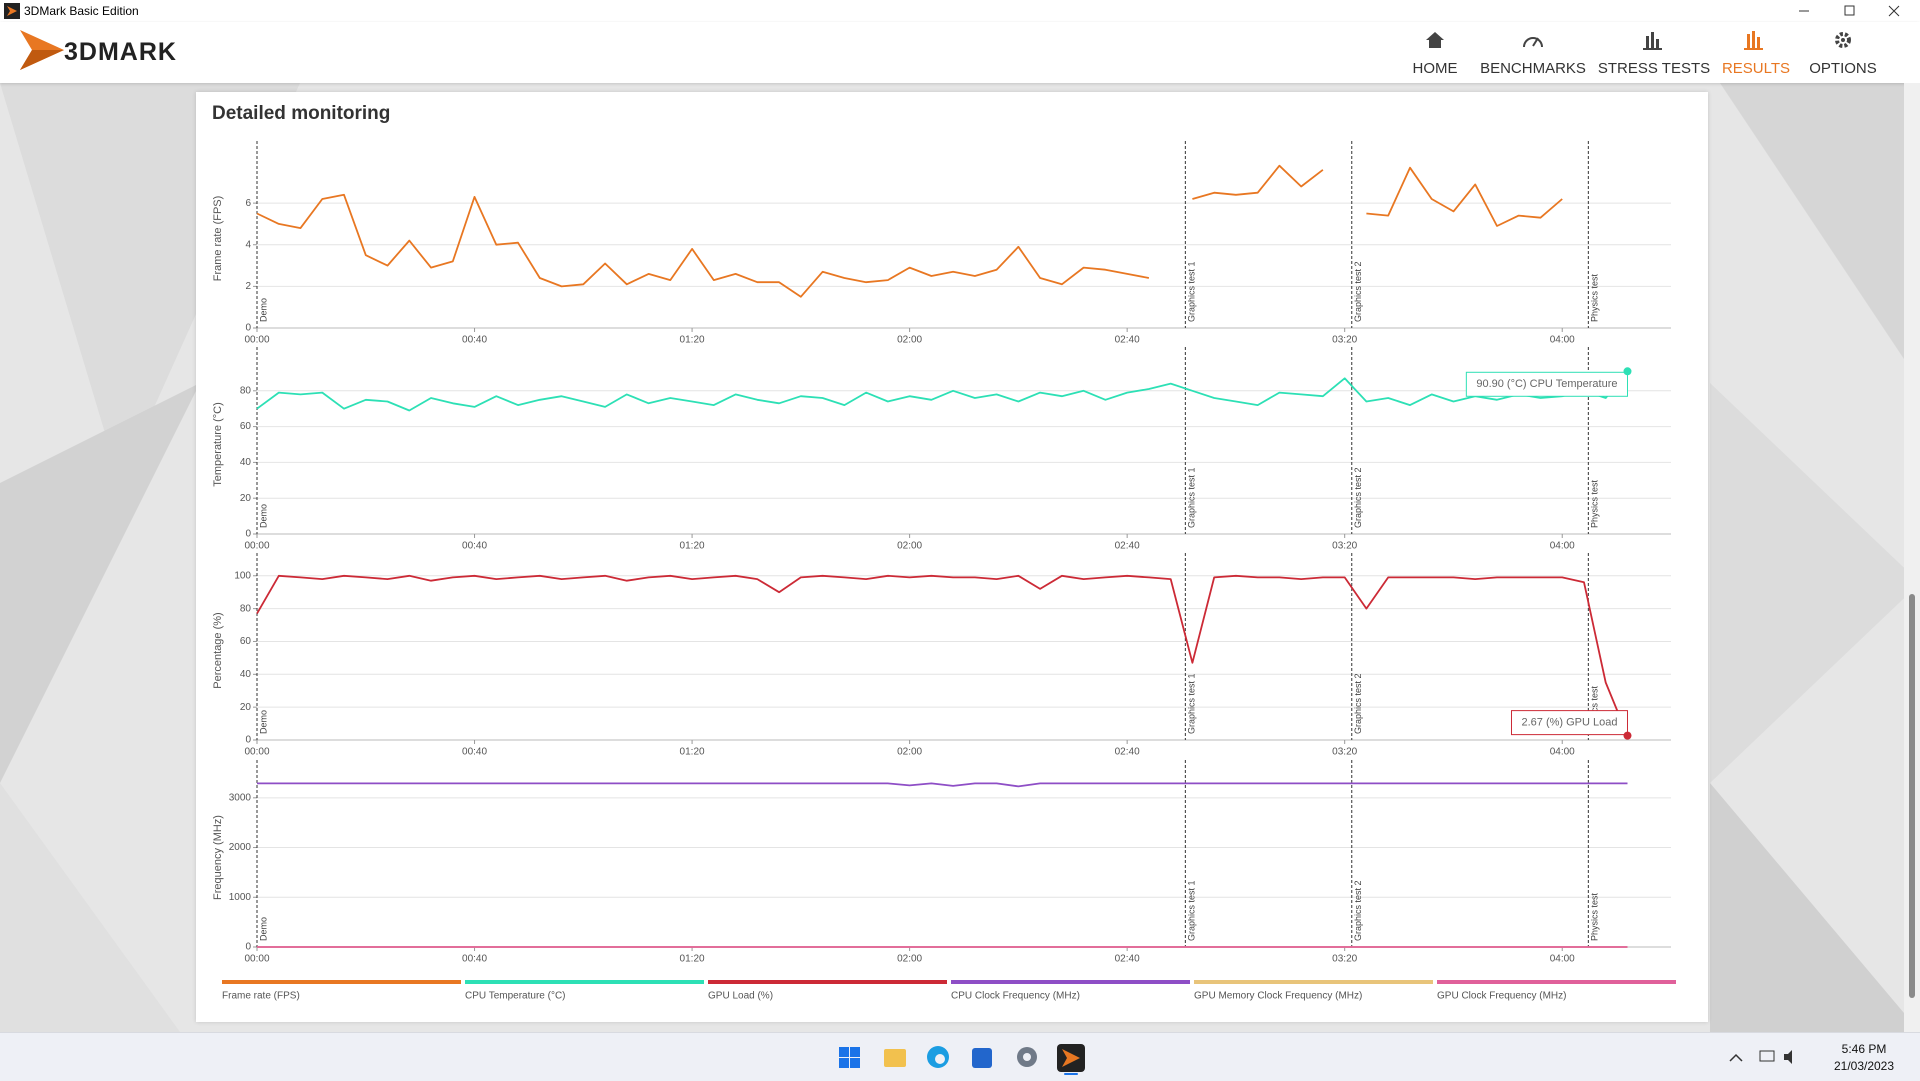 This screenshot has width=1920, height=1081. I want to click on tooltip-text: 2.67 (%) GPU Load, so click(1569, 723).